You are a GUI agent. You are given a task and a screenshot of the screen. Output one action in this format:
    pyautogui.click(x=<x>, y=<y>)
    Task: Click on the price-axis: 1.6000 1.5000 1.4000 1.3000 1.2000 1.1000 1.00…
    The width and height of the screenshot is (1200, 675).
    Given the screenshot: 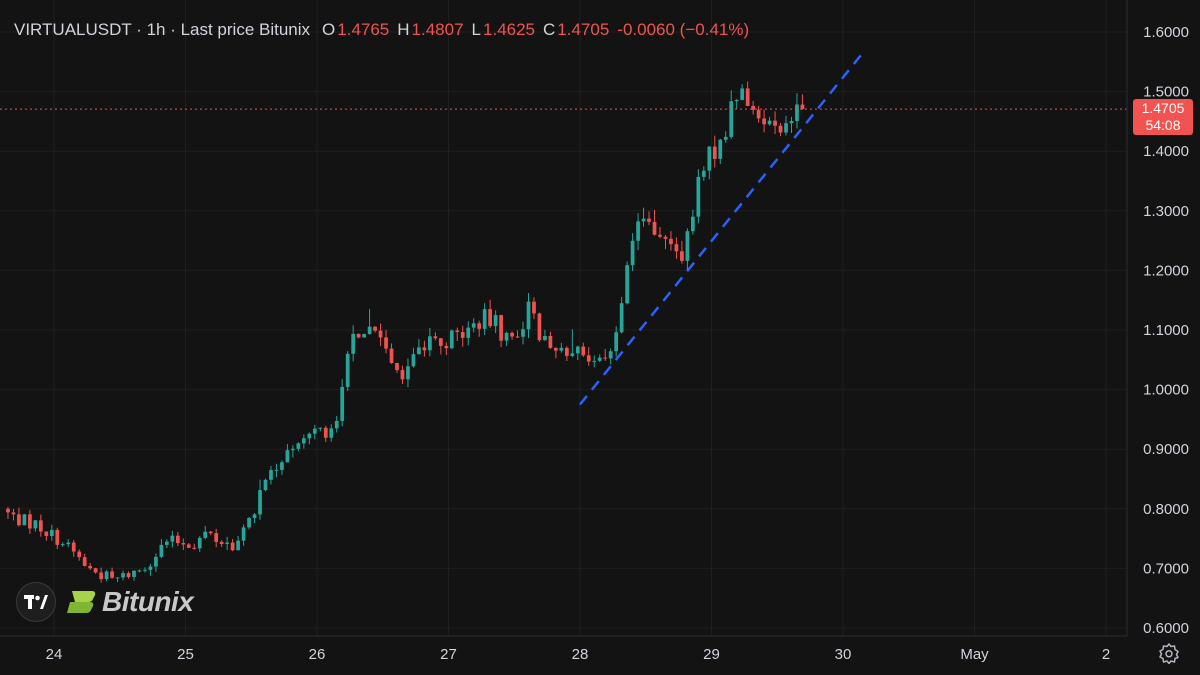 What is the action you would take?
    pyautogui.click(x=1157, y=318)
    